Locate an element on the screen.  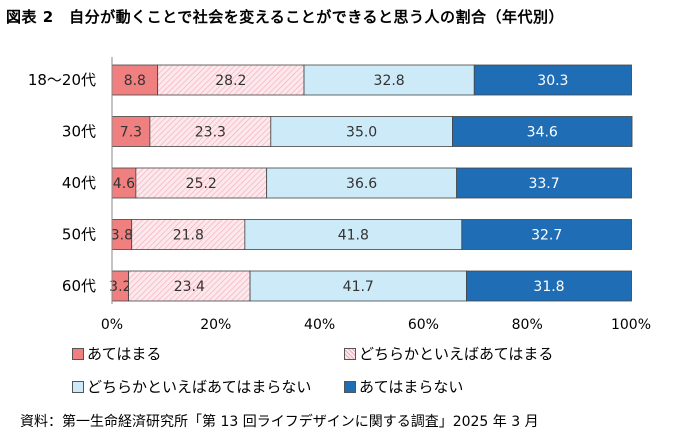
legend-item: あてはまらない is located at coordinates (488, 386).